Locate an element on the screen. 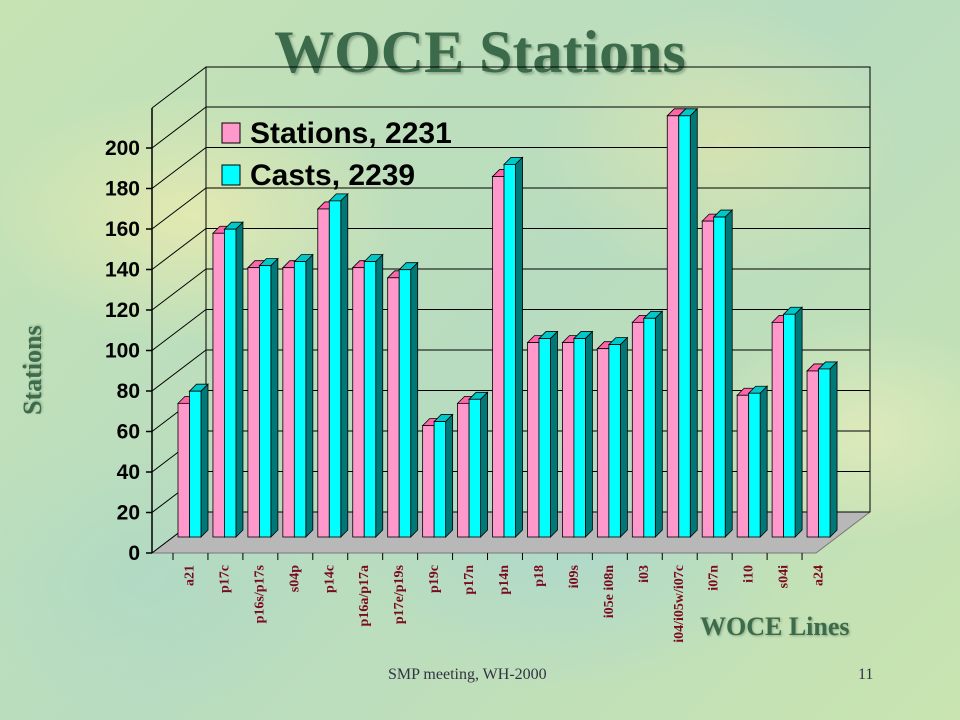 The height and width of the screenshot is (720, 960). category-label: i05e i08n is located at coordinates (609, 591).